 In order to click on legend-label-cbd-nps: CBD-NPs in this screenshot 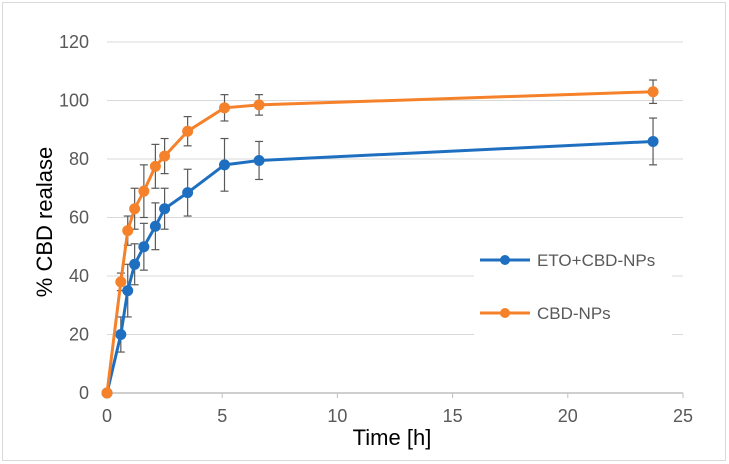, I will do `click(574, 313)`.